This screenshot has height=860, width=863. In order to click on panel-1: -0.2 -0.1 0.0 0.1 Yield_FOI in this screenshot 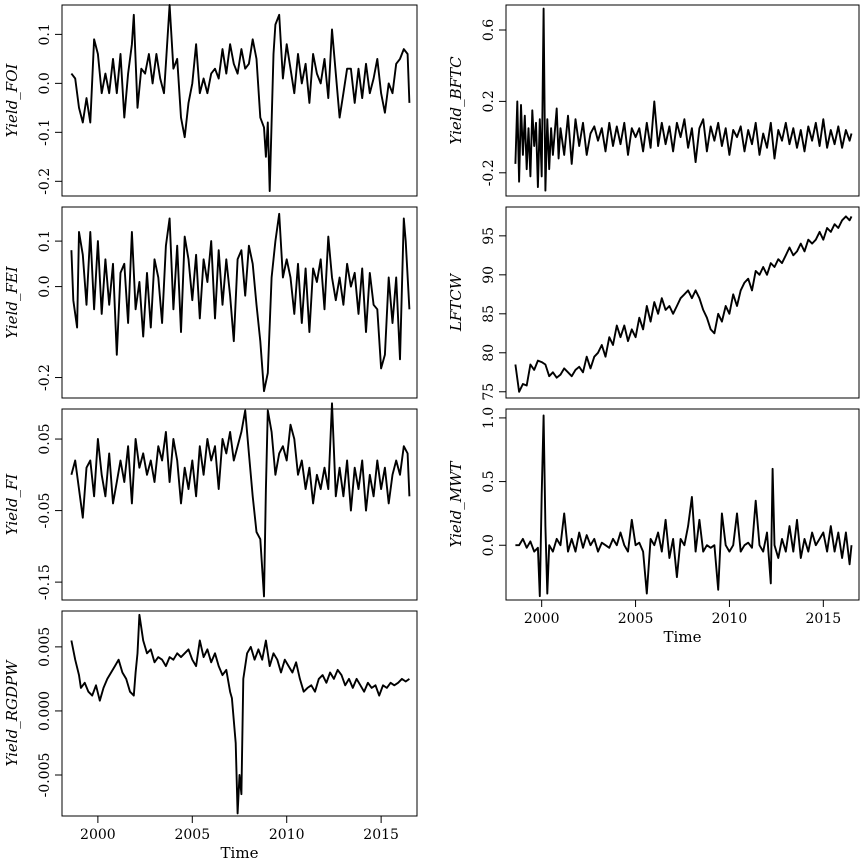, I will do `click(210, 100)`.